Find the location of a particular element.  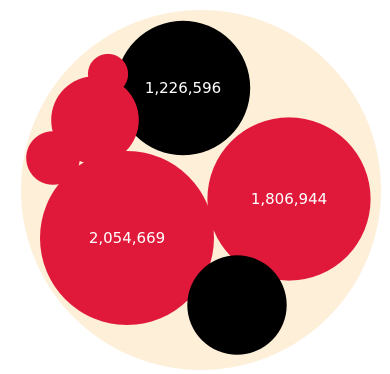

bubble-label-3: 1,226,596 is located at coordinates (183, 88).